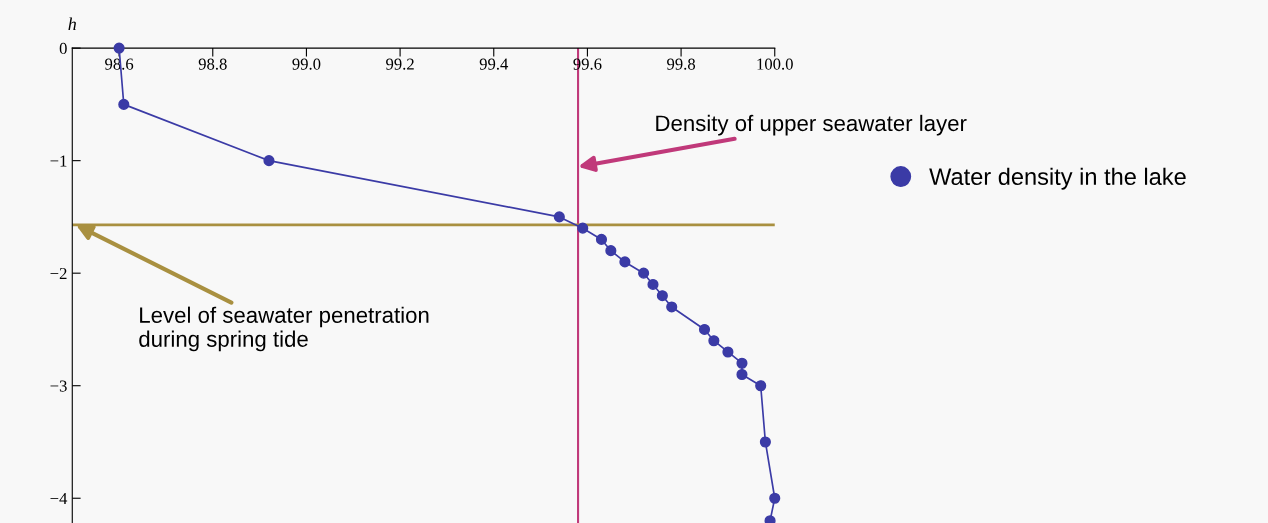 This screenshot has width=1268, height=523. I want to click on y-tick-label: −2, so click(58, 273).